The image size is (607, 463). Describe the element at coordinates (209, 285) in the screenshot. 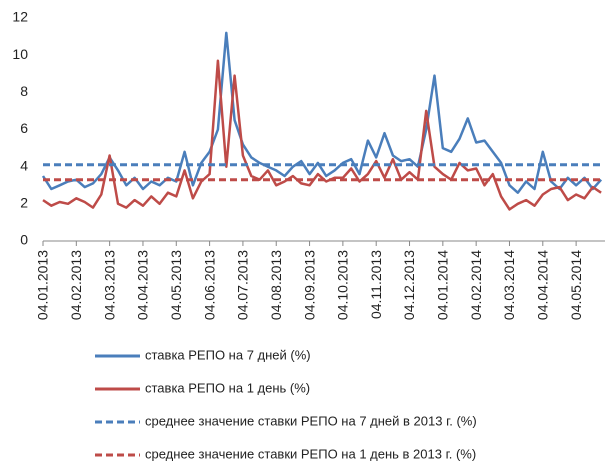

I see `x-tick-label: 04.06.2013` at that location.